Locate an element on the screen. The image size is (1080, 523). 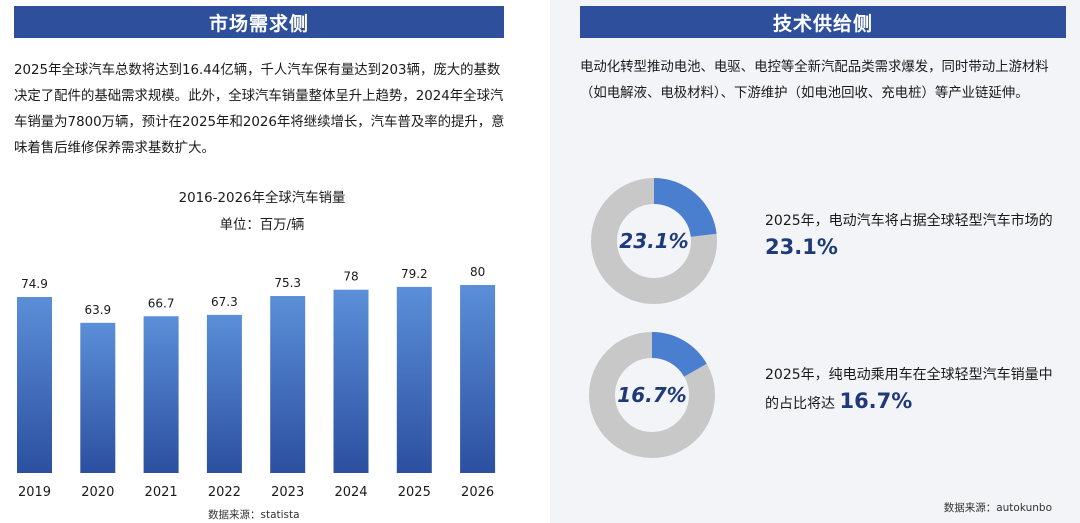
bar-value-label: 63.9 is located at coordinates (97, 310).